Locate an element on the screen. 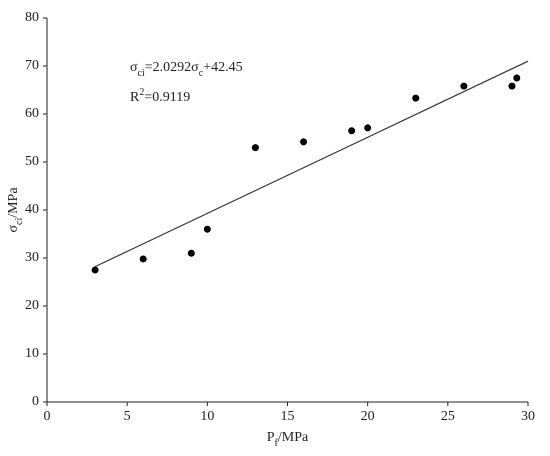 The height and width of the screenshot is (456, 550). label-part: f is located at coordinates (277, 443).